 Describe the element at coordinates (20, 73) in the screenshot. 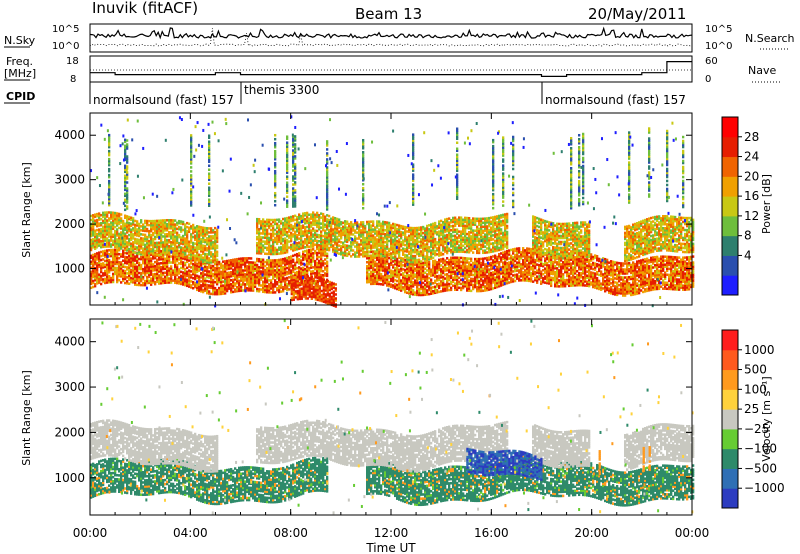

I see `freq-unit-label: [MHz]` at that location.